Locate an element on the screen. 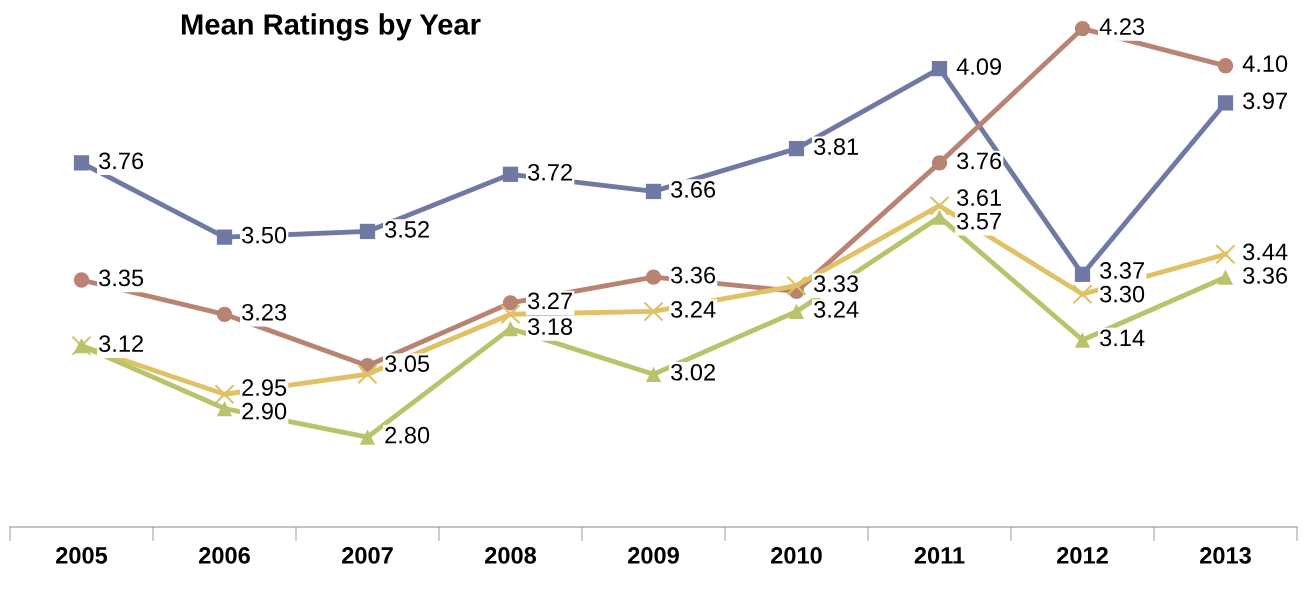 The image size is (1312, 589). data-label: 3.72 is located at coordinates (550, 172).